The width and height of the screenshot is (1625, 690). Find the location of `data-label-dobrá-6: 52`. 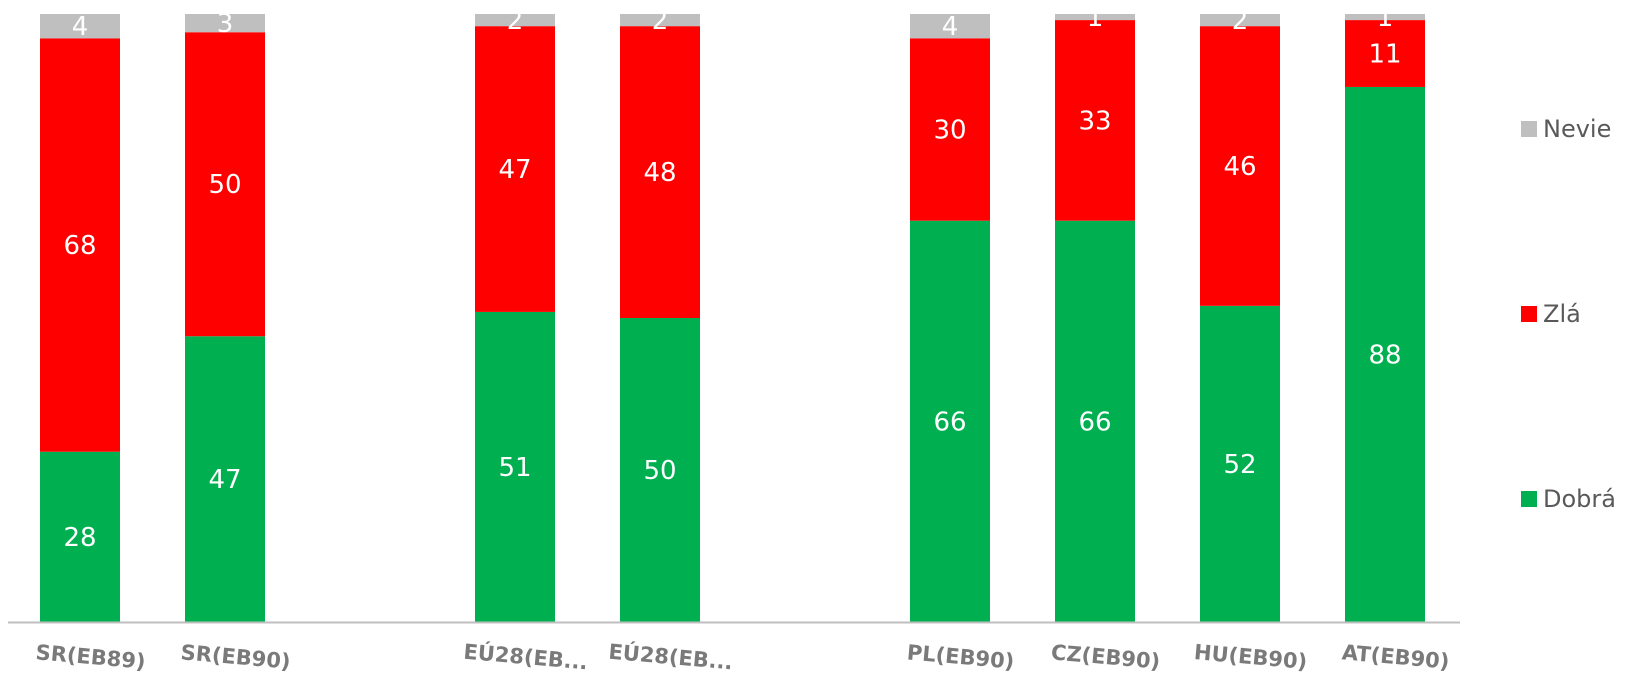

data-label-dobrá-6: 52 is located at coordinates (1239, 465).